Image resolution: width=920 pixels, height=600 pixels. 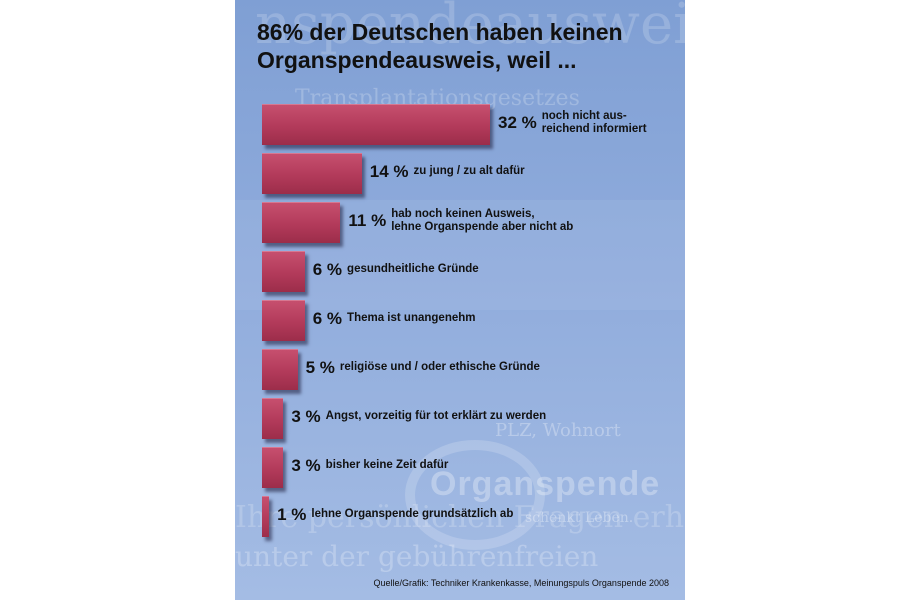 What do you see at coordinates (367, 220) in the screenshot?
I see `bar-value-label-3: 11 %` at bounding box center [367, 220].